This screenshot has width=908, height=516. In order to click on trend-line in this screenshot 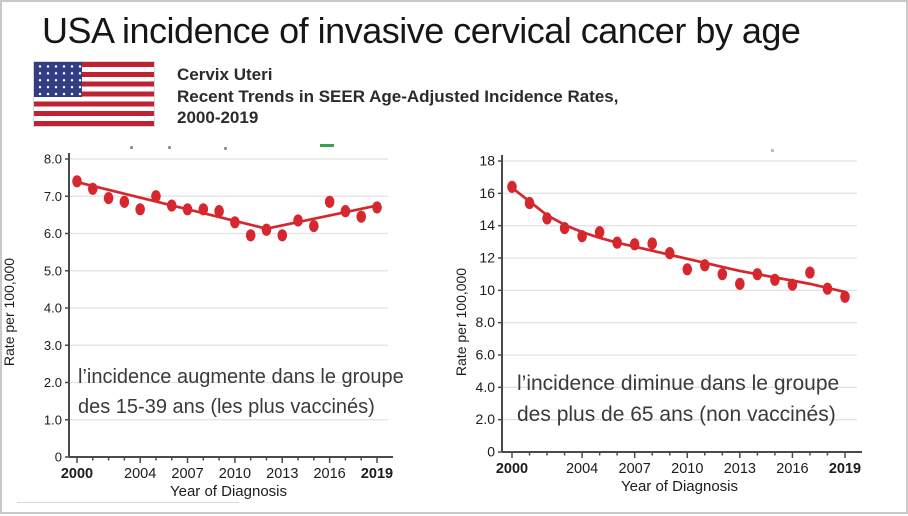, I will do `click(678, 240)`.